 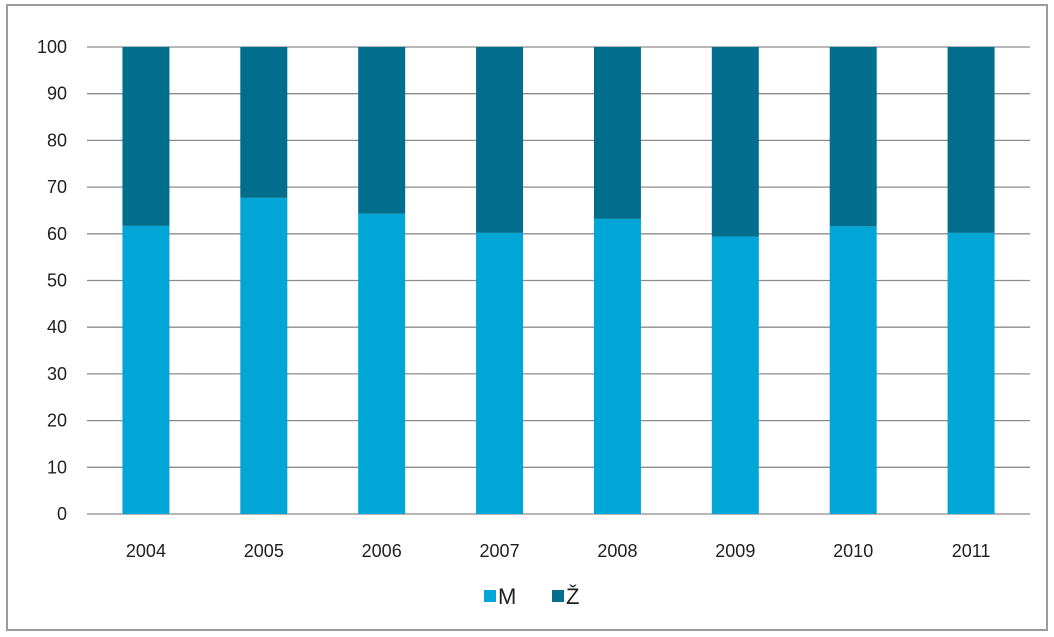 What do you see at coordinates (264, 122) in the screenshot?
I see `bar-z-2005` at bounding box center [264, 122].